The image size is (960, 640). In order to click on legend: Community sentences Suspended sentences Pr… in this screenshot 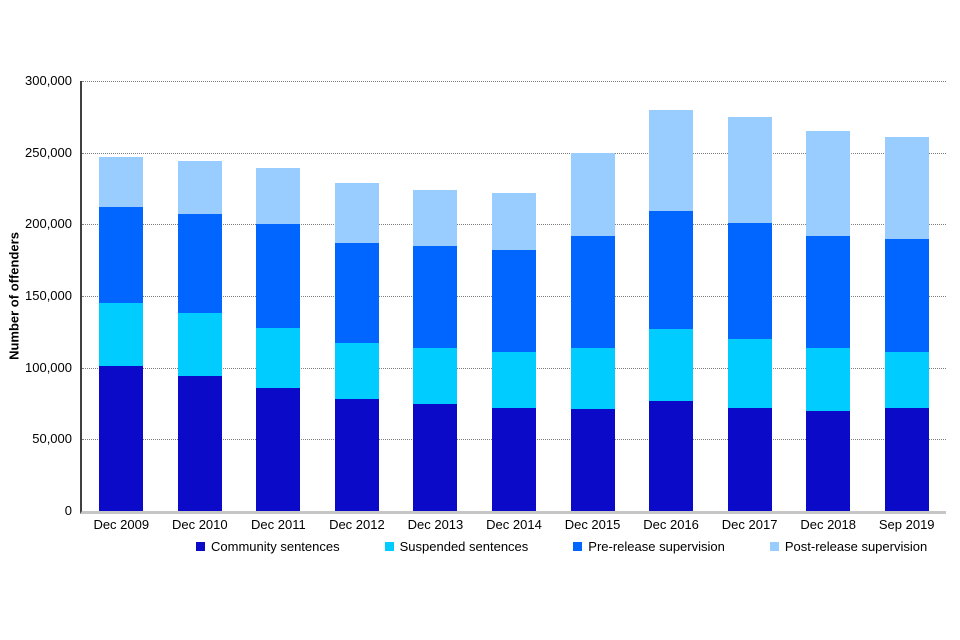, I will do `click(561, 546)`.